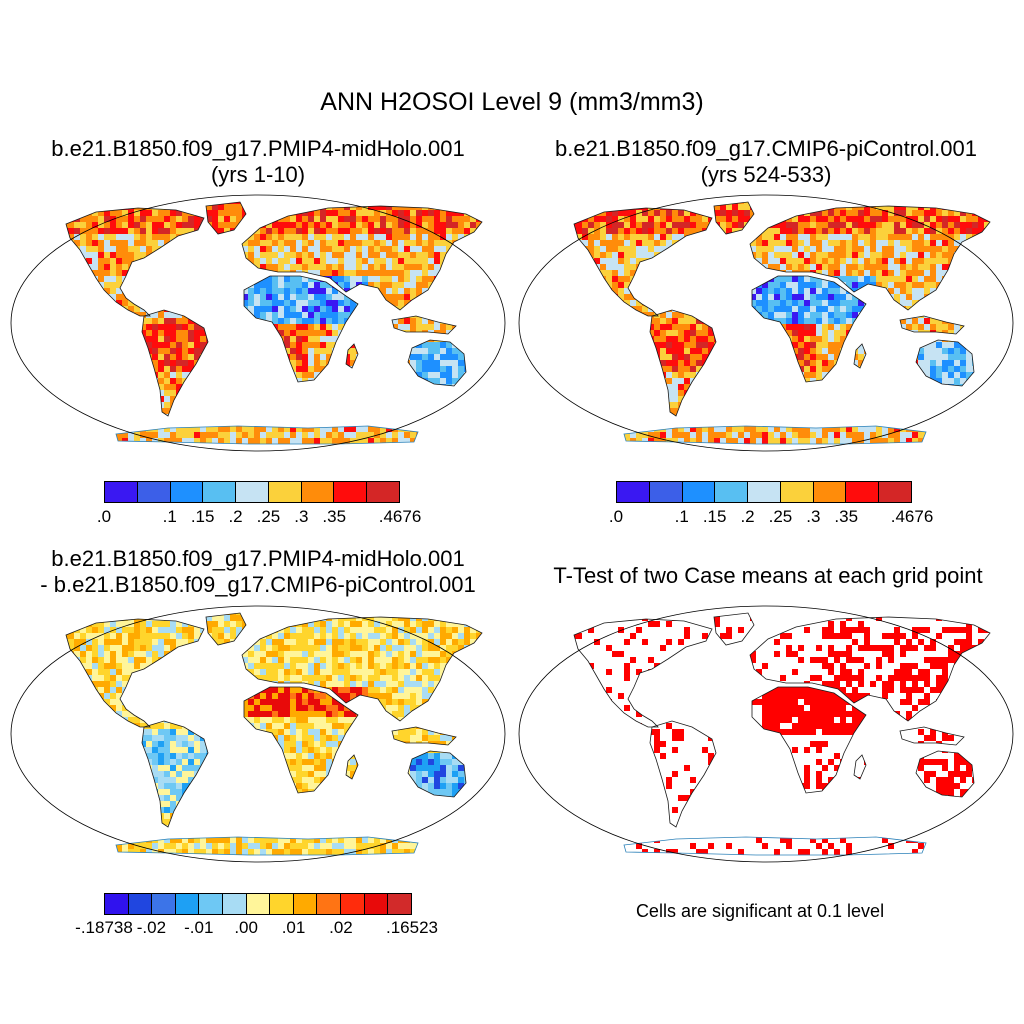 Image resolution: width=1024 pixels, height=1024 pixels. Describe the element at coordinates (766, 148) in the screenshot. I see `panel-2-case: b.e21.B1850.f09_g17.CMIP6-piControl.001` at that location.